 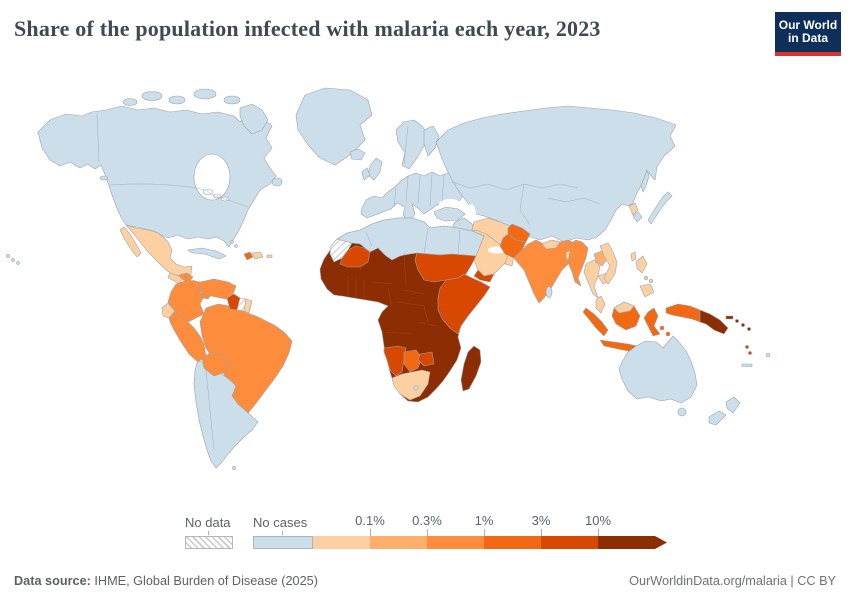 I want to click on region-new-zealand-north, so click(x=733, y=405).